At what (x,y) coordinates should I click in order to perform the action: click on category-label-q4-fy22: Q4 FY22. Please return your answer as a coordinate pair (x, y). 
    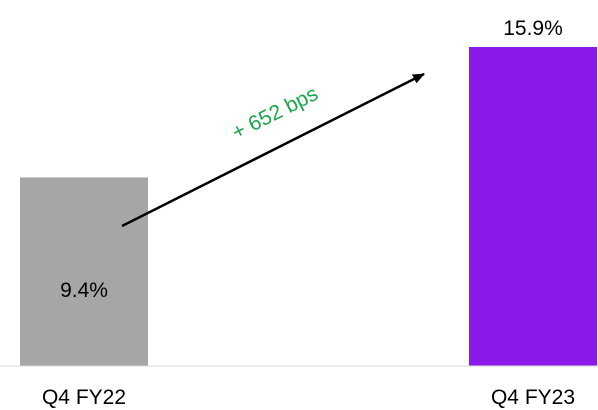
    Looking at the image, I should click on (84, 397).